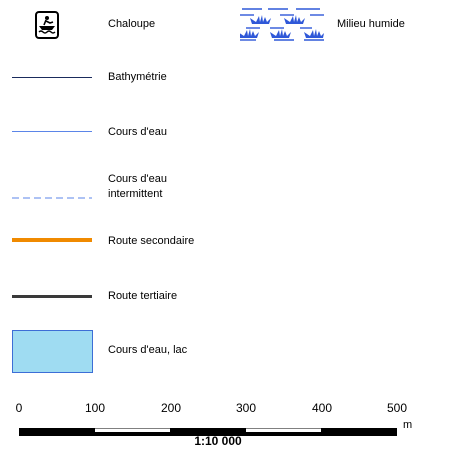 This screenshot has height=458, width=457. What do you see at coordinates (52, 192) in the screenshot?
I see `intermittent-stream-dashed-symbol` at bounding box center [52, 192].